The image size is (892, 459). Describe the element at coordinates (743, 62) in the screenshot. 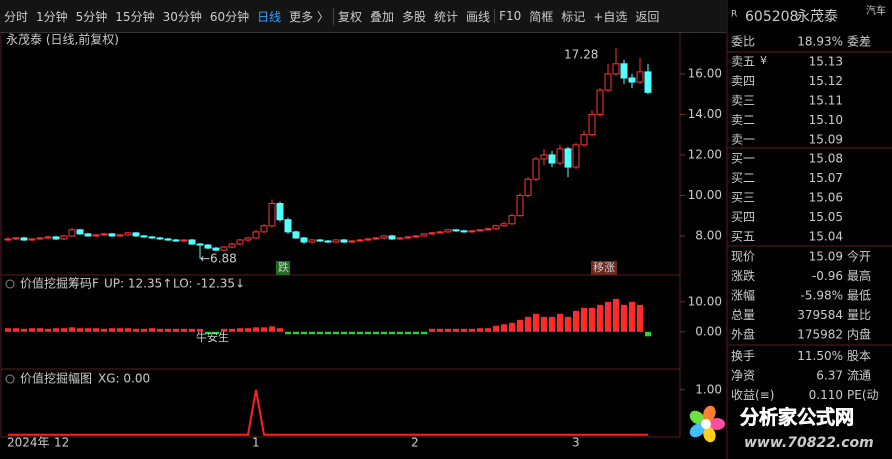

I see `row-label: 卖五` at that location.